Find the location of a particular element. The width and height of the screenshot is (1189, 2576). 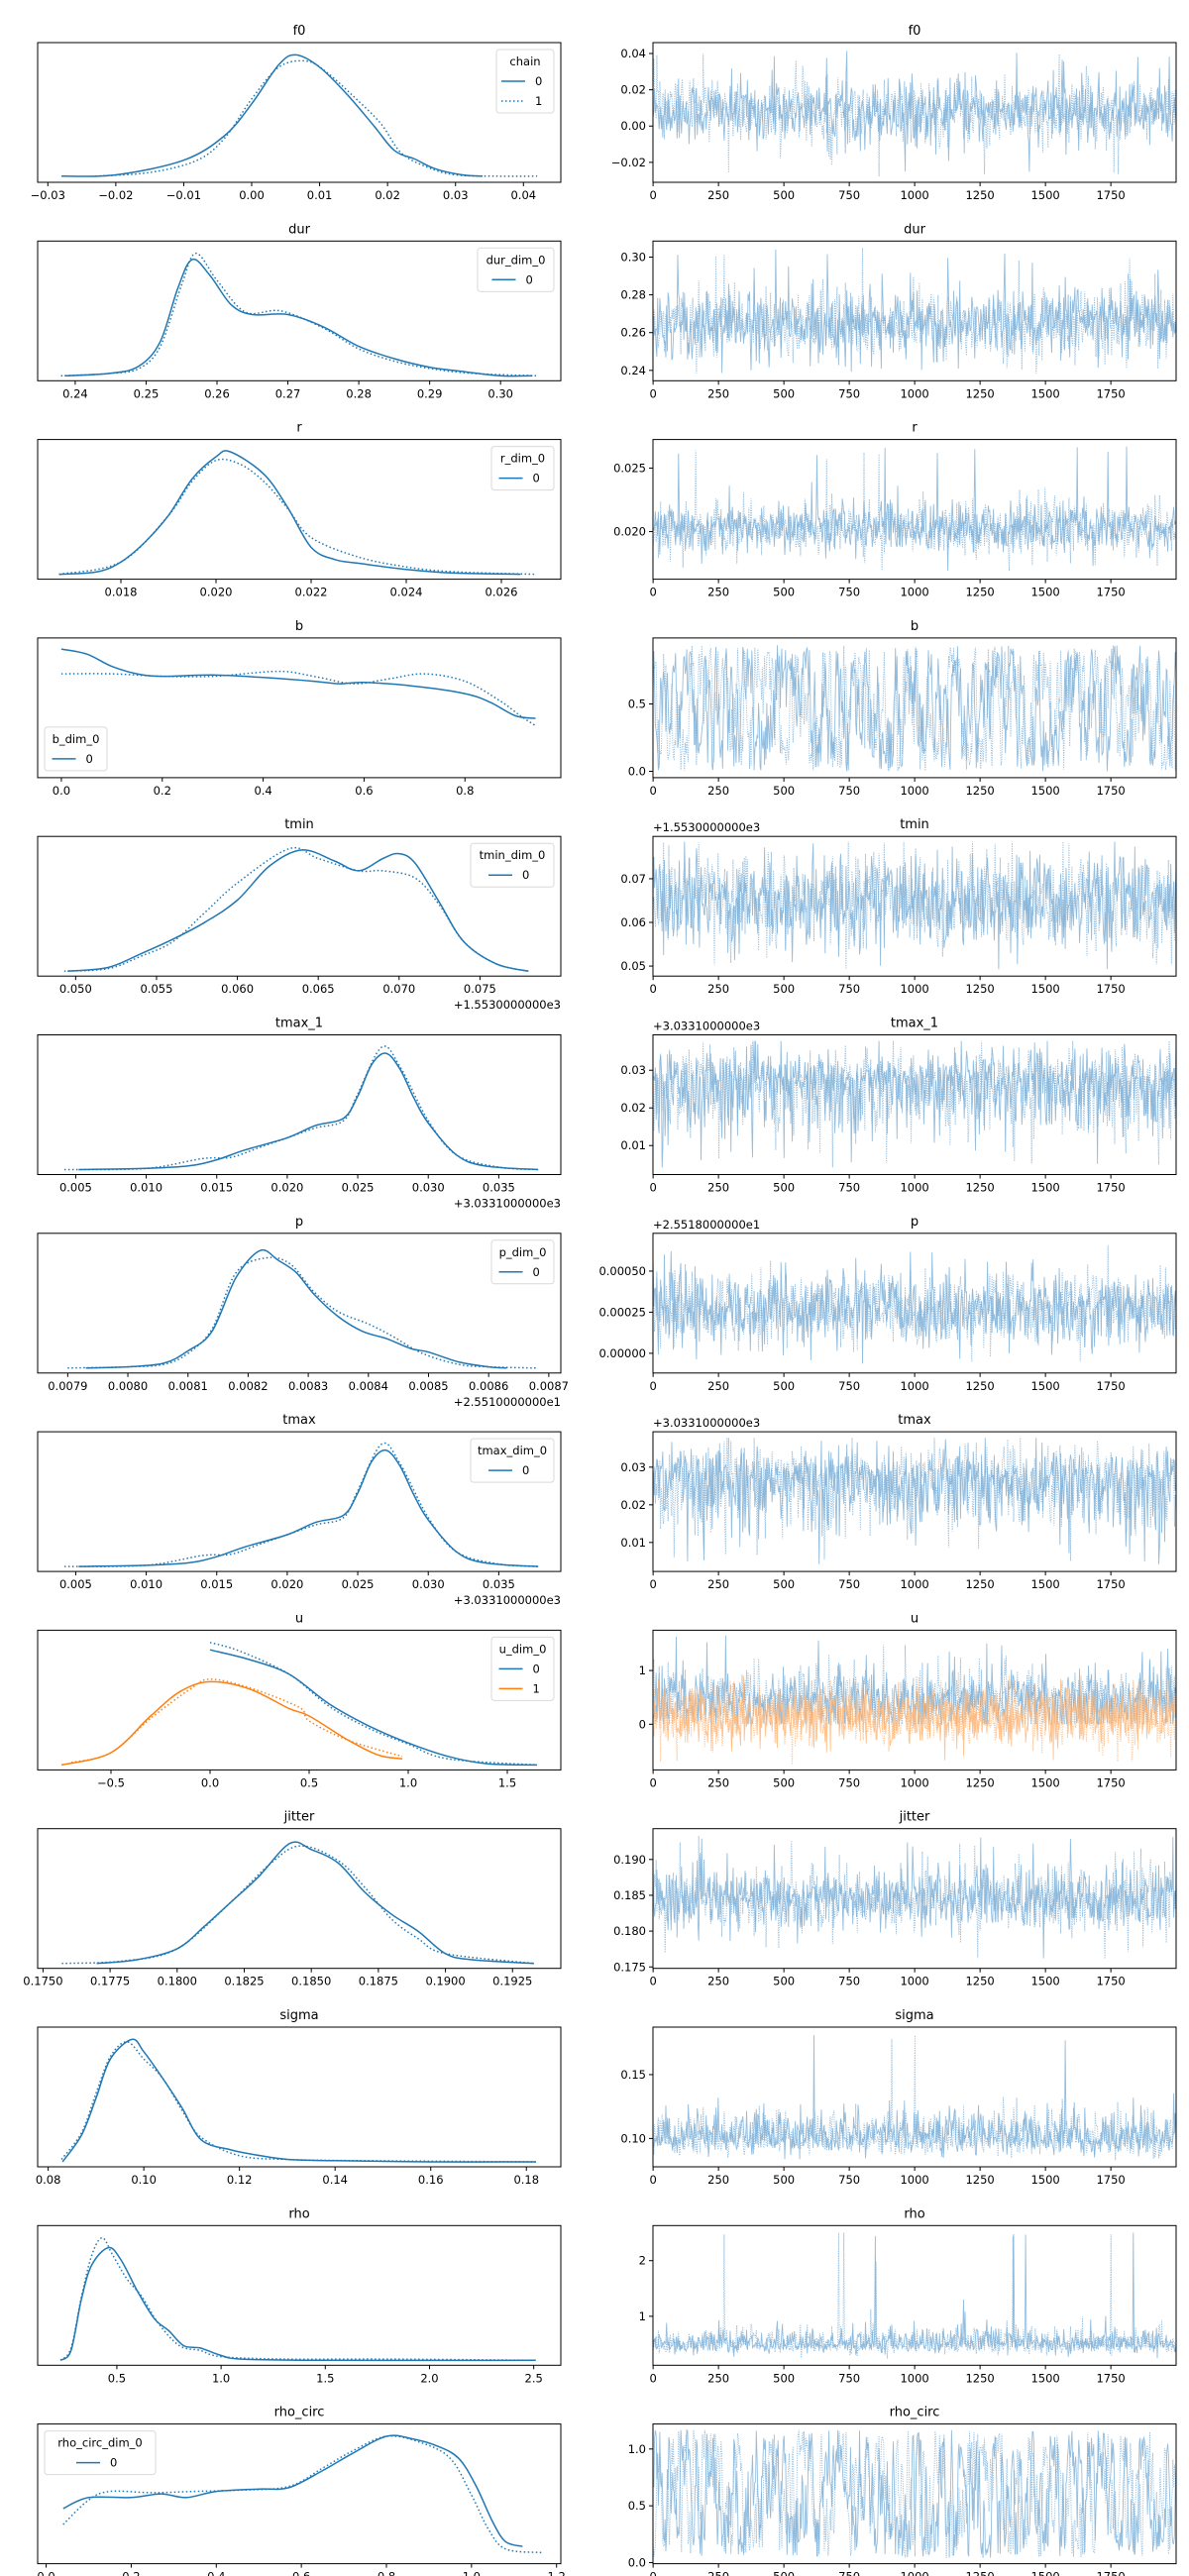

x-tick-label: 0.16 is located at coordinates (431, 2180).